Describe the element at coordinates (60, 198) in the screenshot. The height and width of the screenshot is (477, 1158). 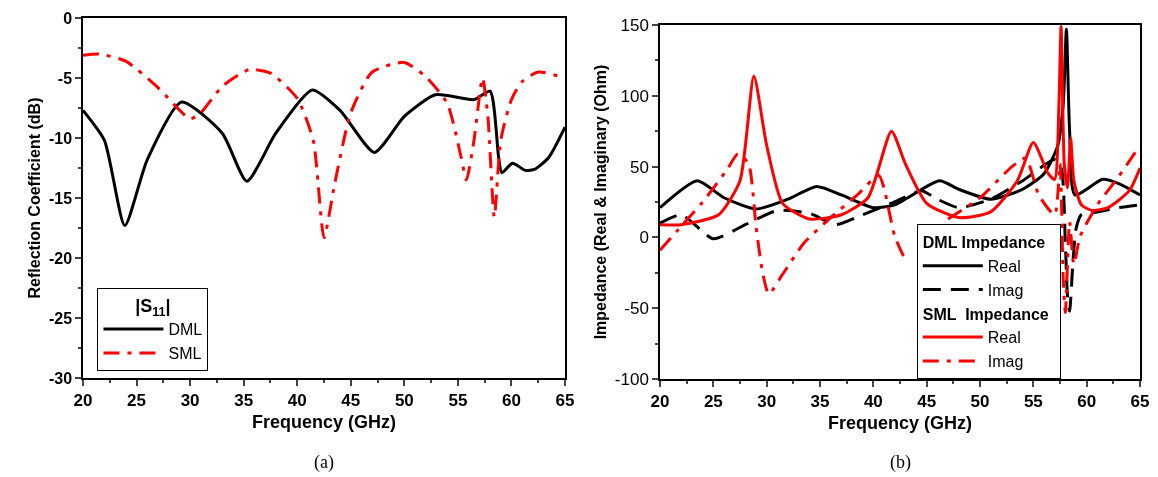
I see `y-tick-label: -15` at that location.